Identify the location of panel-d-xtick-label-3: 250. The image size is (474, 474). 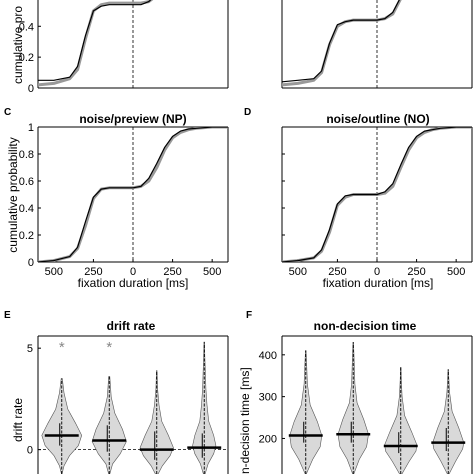
(416, 272).